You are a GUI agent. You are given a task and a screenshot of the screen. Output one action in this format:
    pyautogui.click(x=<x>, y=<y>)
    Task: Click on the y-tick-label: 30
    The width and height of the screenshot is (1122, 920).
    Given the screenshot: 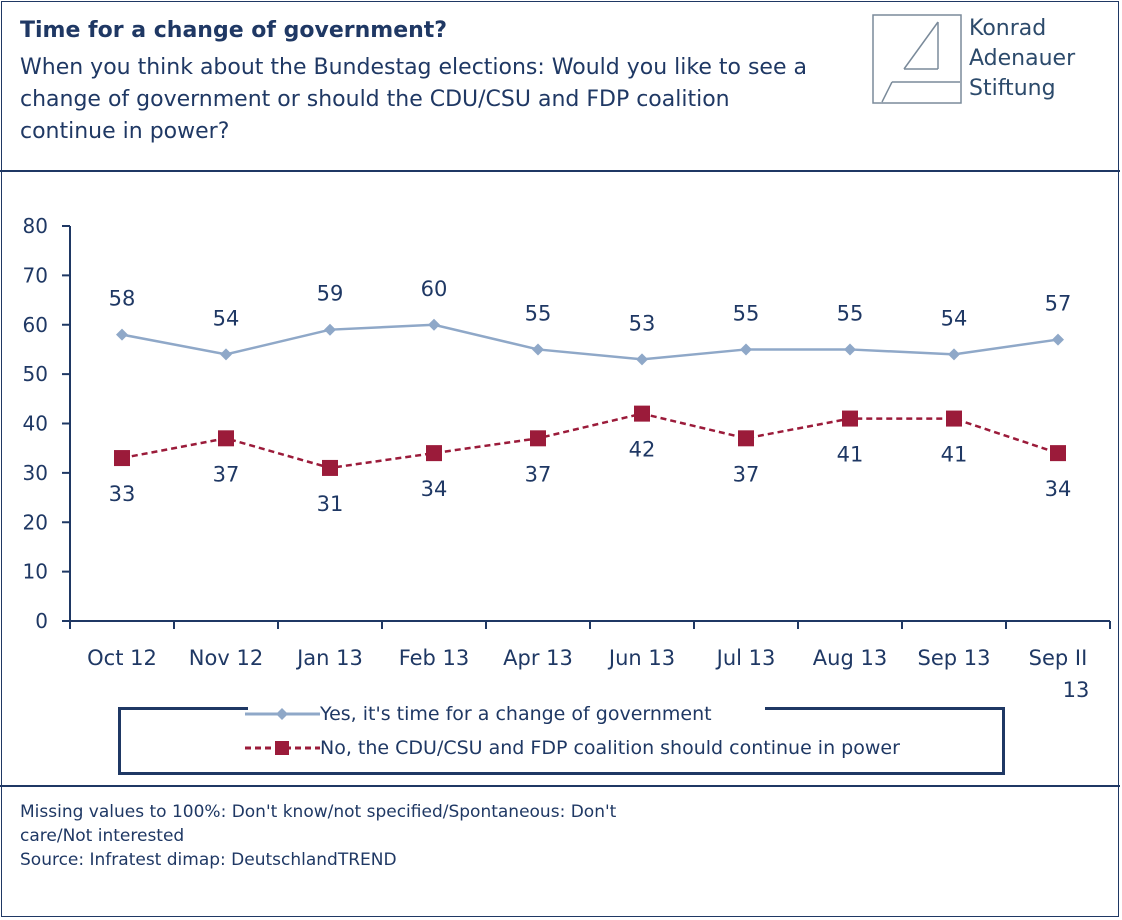 What is the action you would take?
    pyautogui.click(x=35, y=473)
    